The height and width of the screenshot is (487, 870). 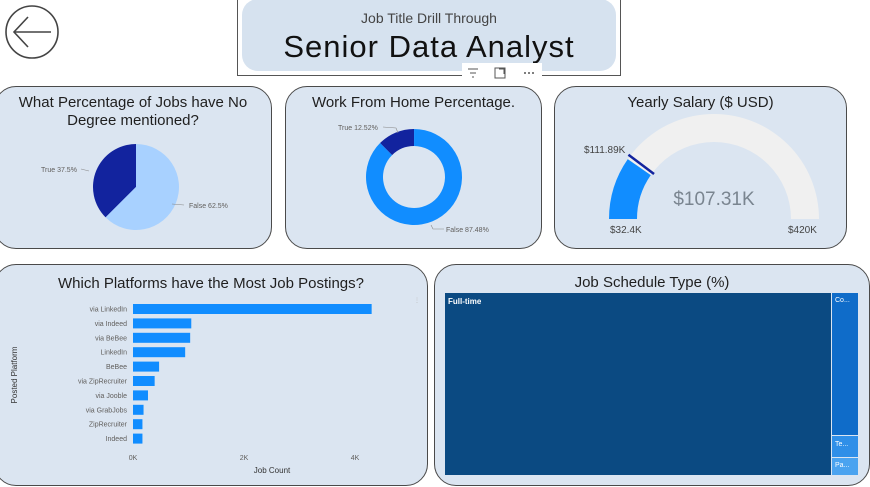 What do you see at coordinates (802, 230) in the screenshot?
I see `gauge-max-label: $420K` at bounding box center [802, 230].